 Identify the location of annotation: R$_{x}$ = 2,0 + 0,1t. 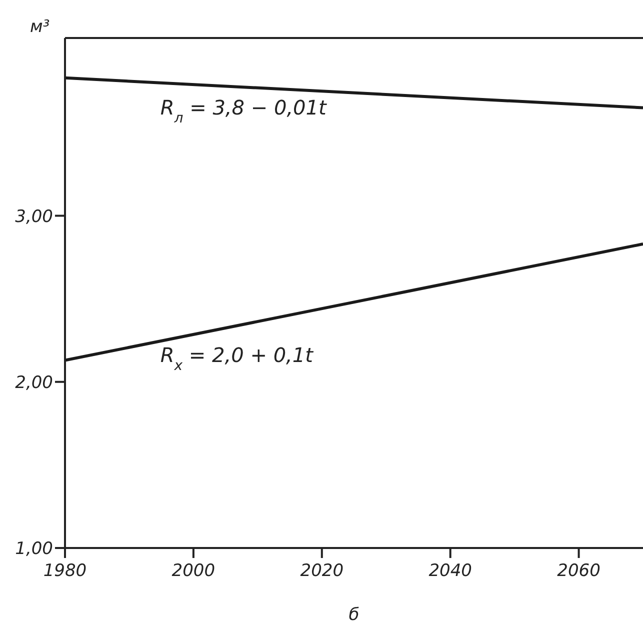
(237, 358).